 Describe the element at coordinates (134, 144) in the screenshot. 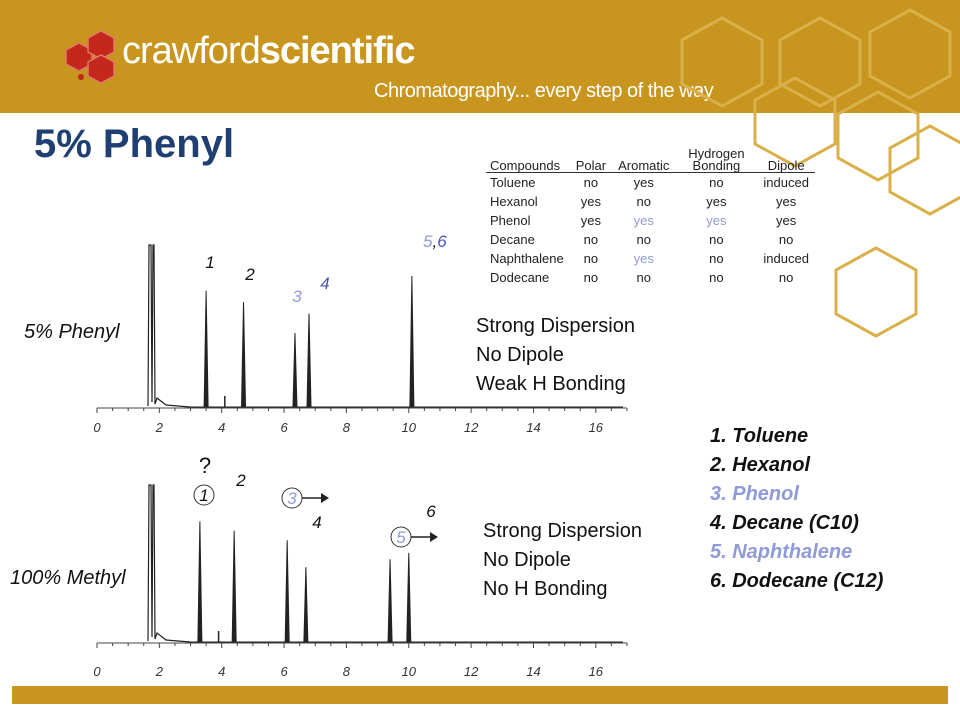

I see `page-title: 5% Phenyl` at that location.